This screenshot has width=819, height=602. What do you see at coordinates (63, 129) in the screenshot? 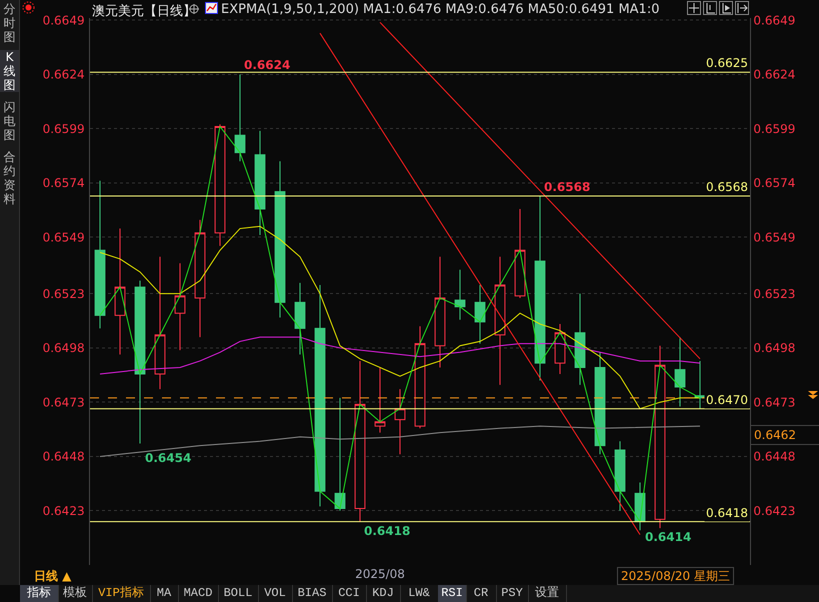
I see `y-tick-label: 0.6599` at bounding box center [63, 129].